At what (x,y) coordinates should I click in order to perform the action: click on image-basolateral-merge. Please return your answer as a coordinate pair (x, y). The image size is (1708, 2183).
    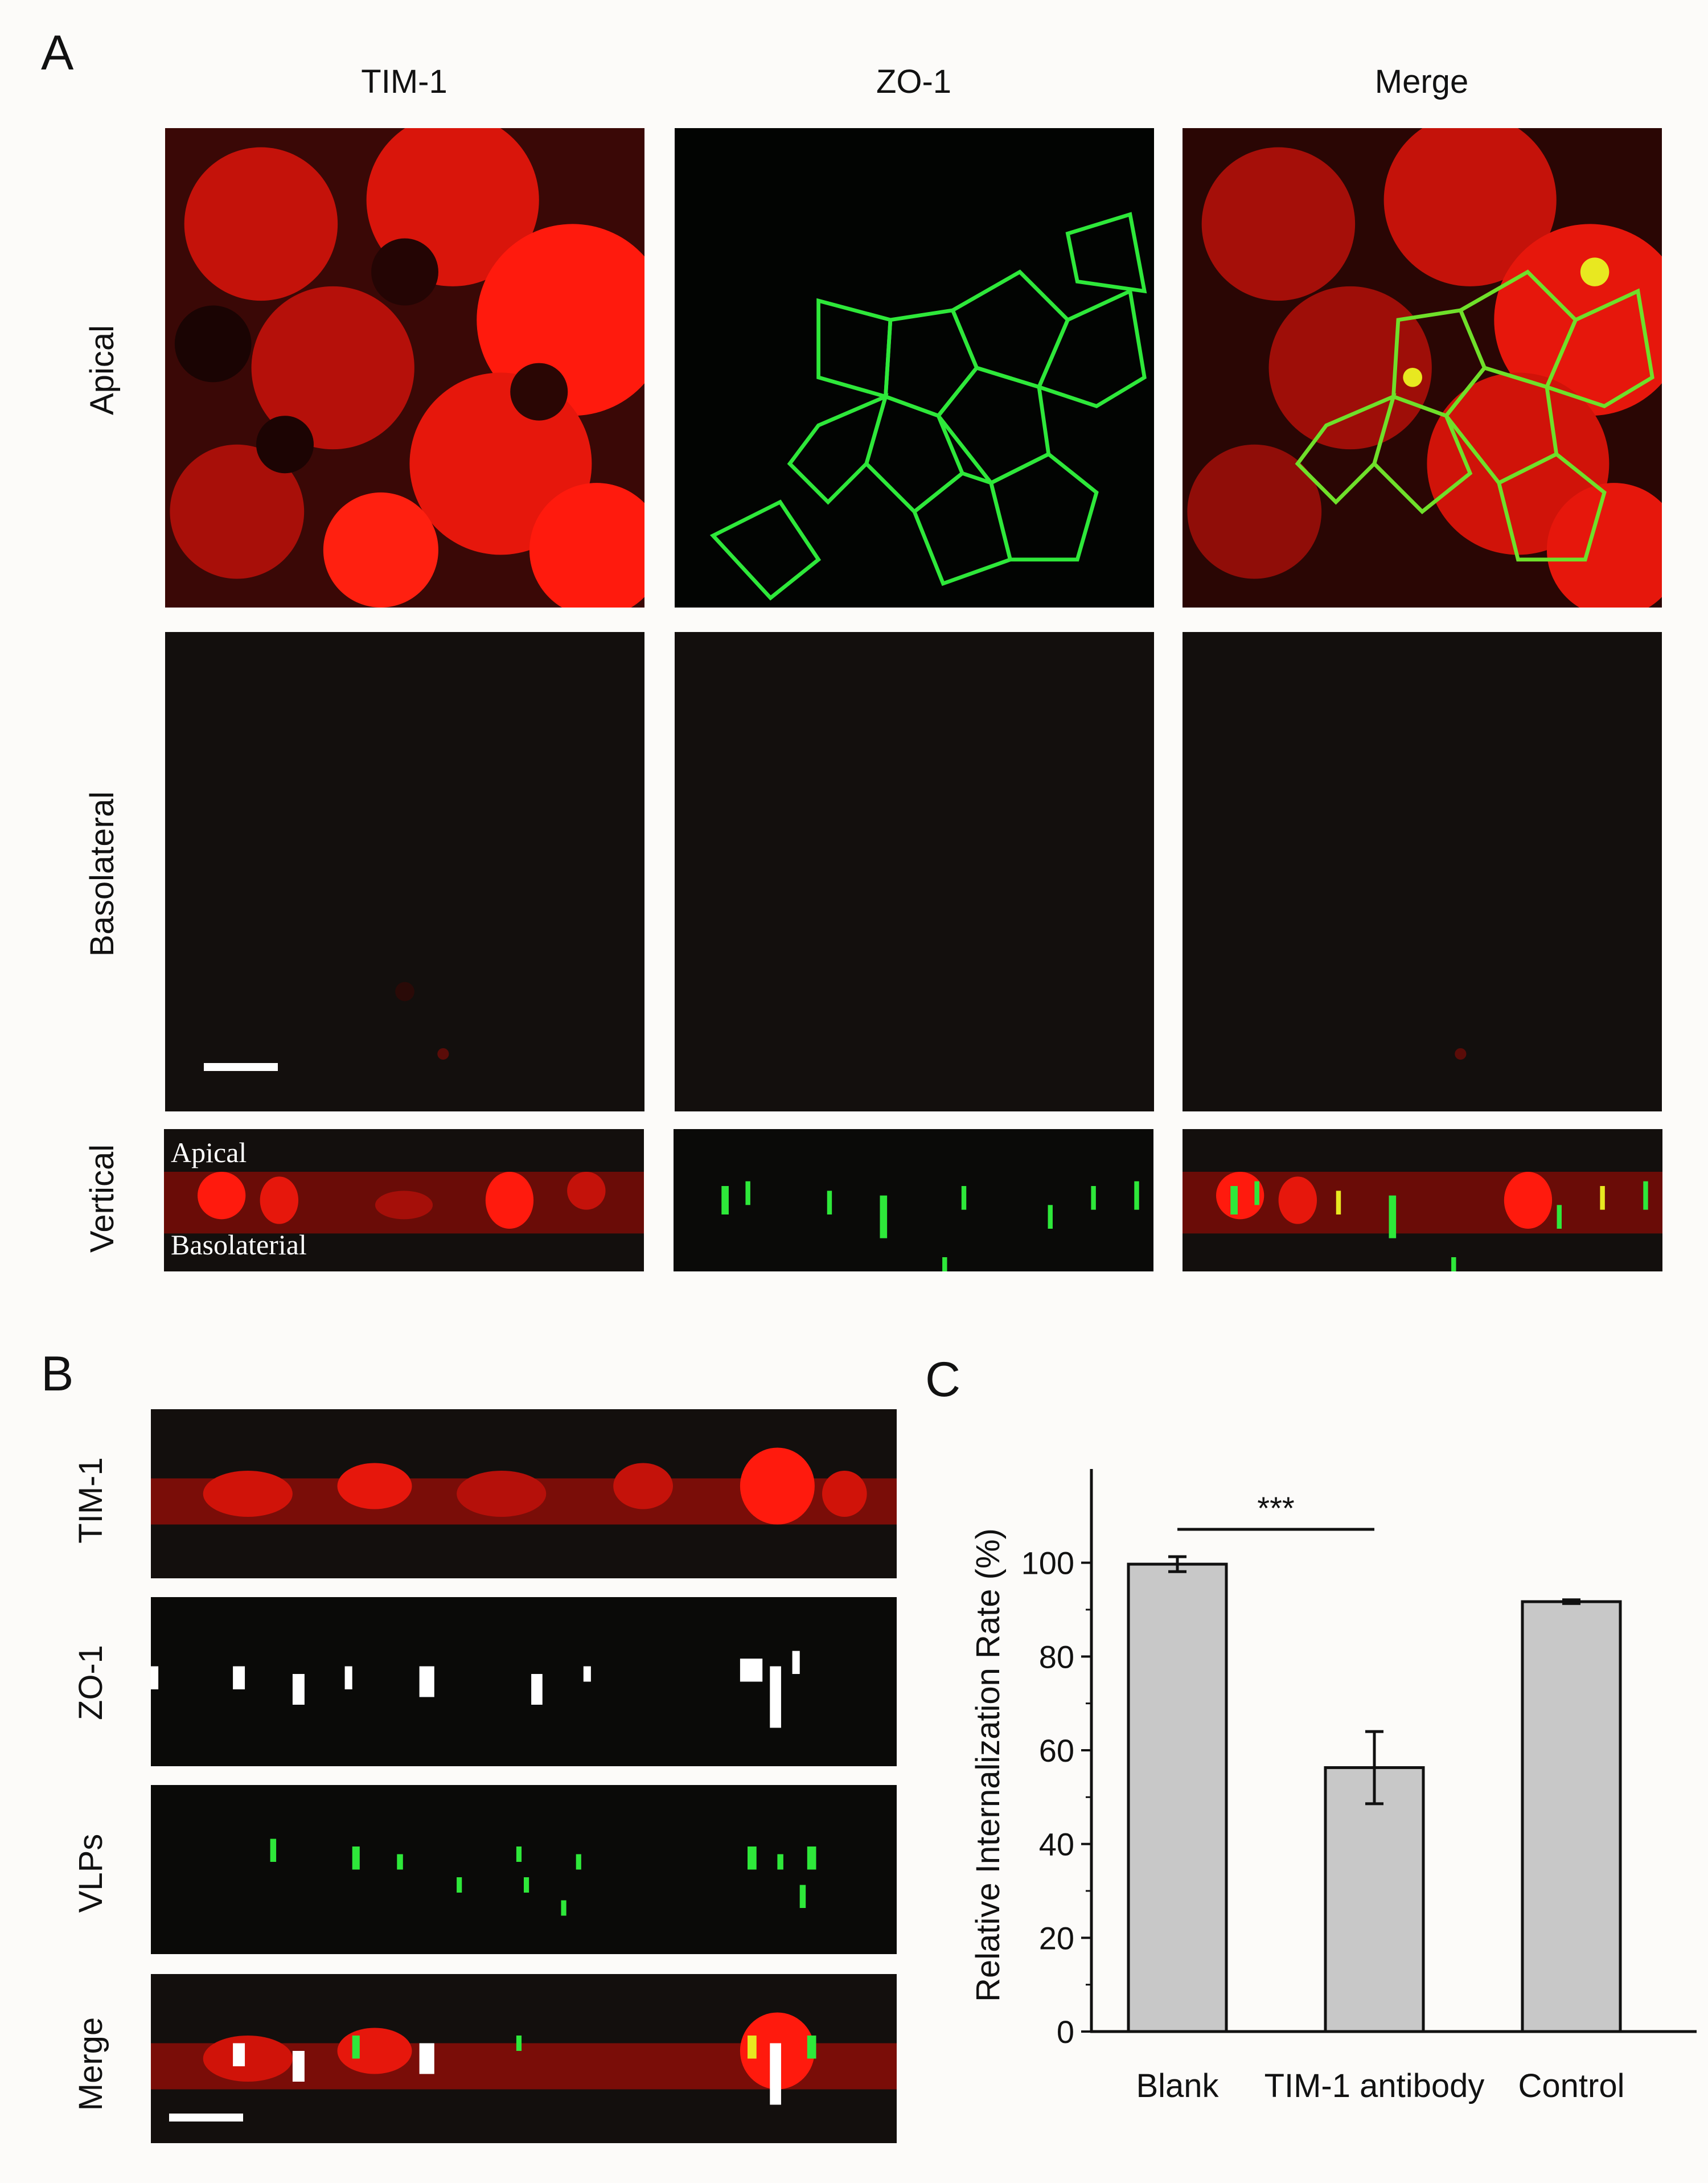
    Looking at the image, I should click on (1422, 871).